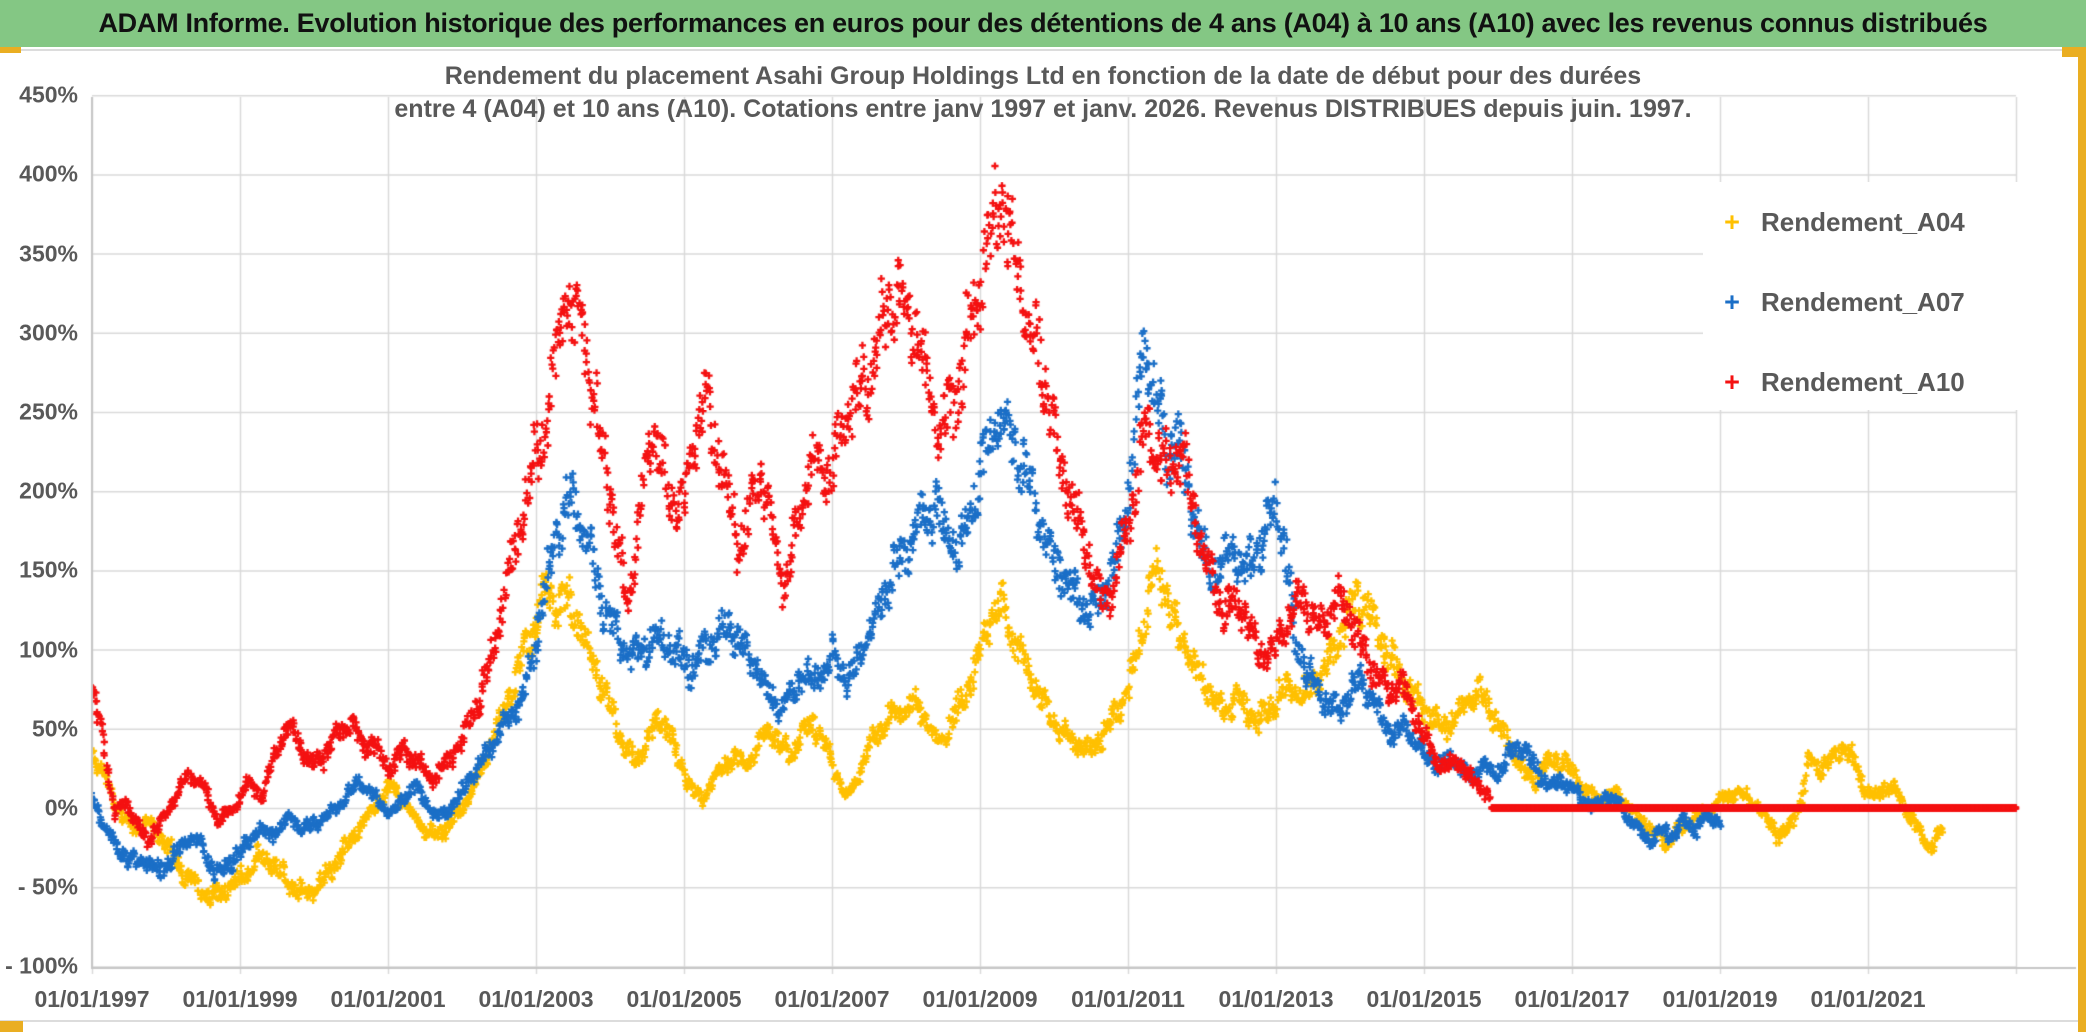 The height and width of the screenshot is (1032, 2086). What do you see at coordinates (980, 999) in the screenshot?
I see `x-tick-label: 01/01/2009` at bounding box center [980, 999].